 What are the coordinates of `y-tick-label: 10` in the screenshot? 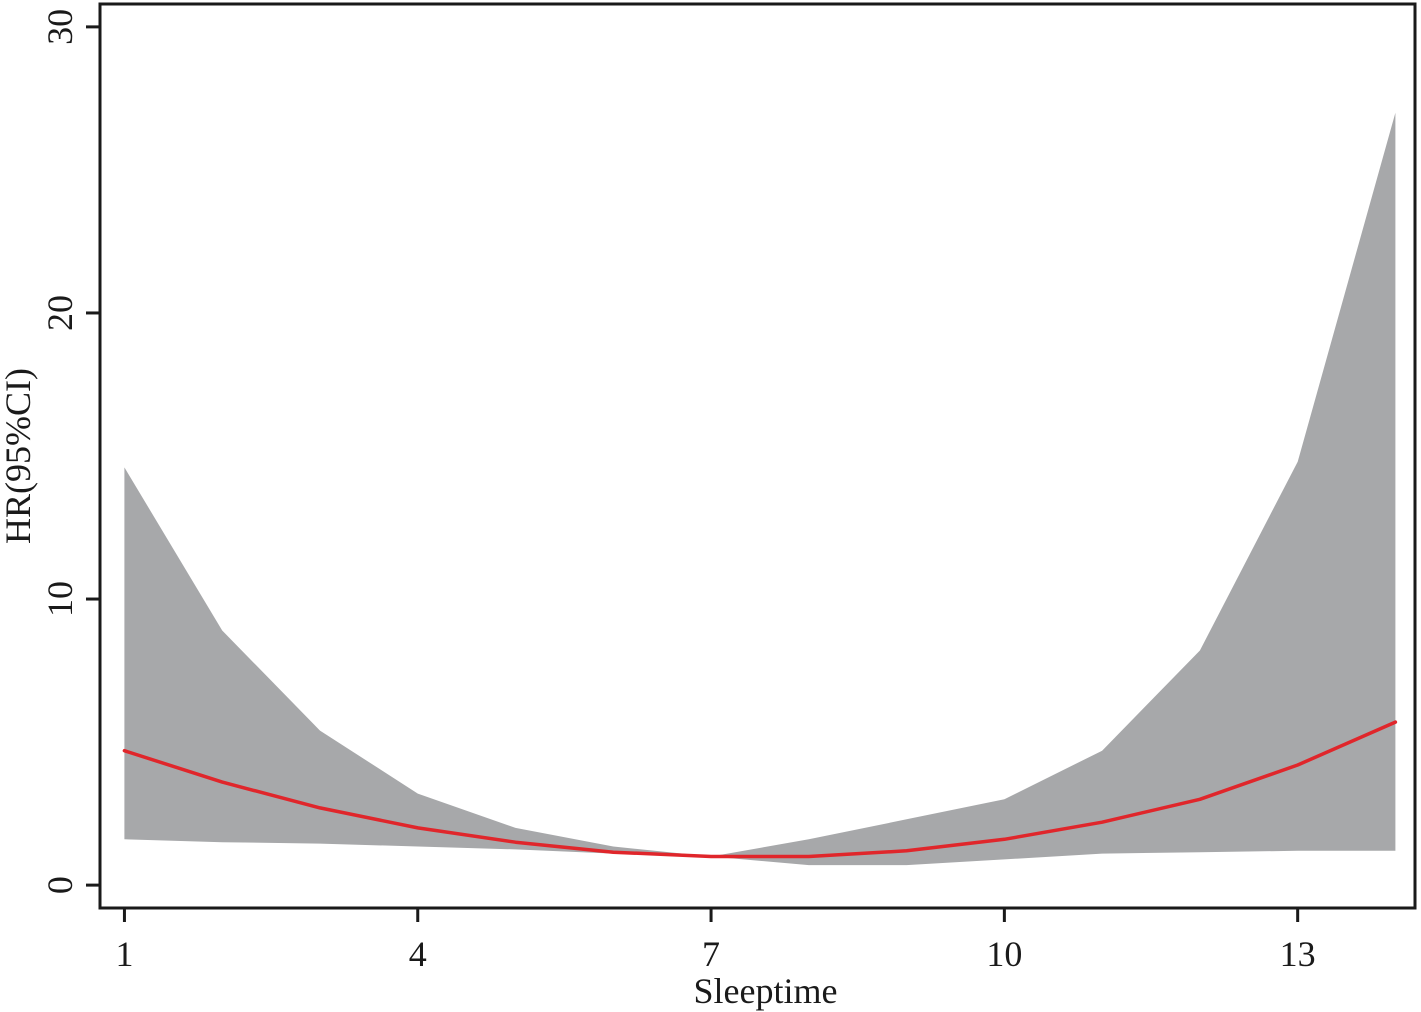 It's located at (60, 599).